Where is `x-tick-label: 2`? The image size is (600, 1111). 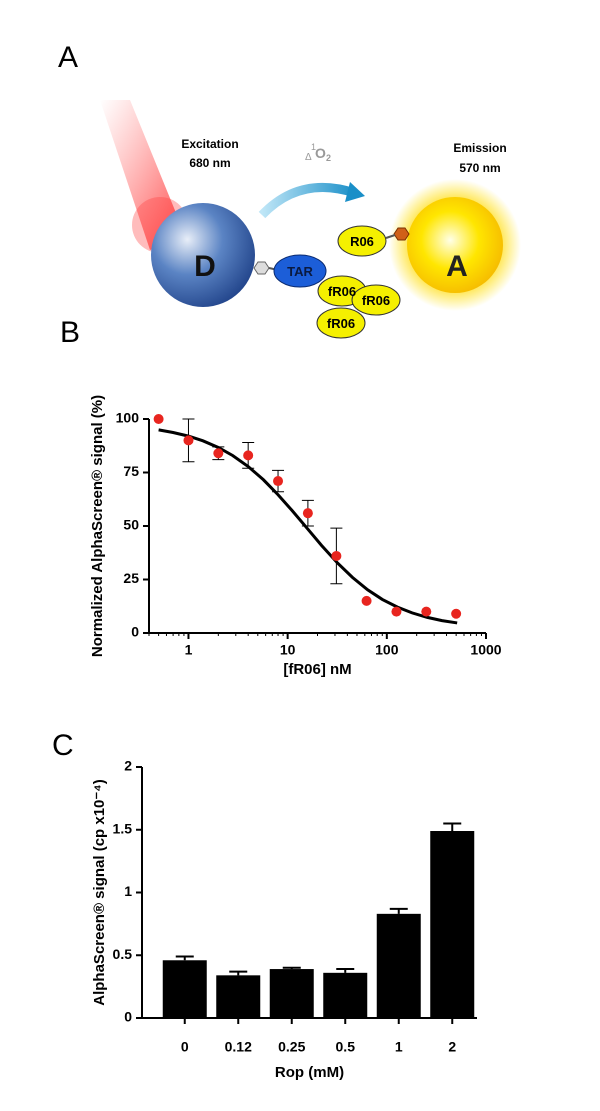 x-tick-label: 2 is located at coordinates (452, 1047).